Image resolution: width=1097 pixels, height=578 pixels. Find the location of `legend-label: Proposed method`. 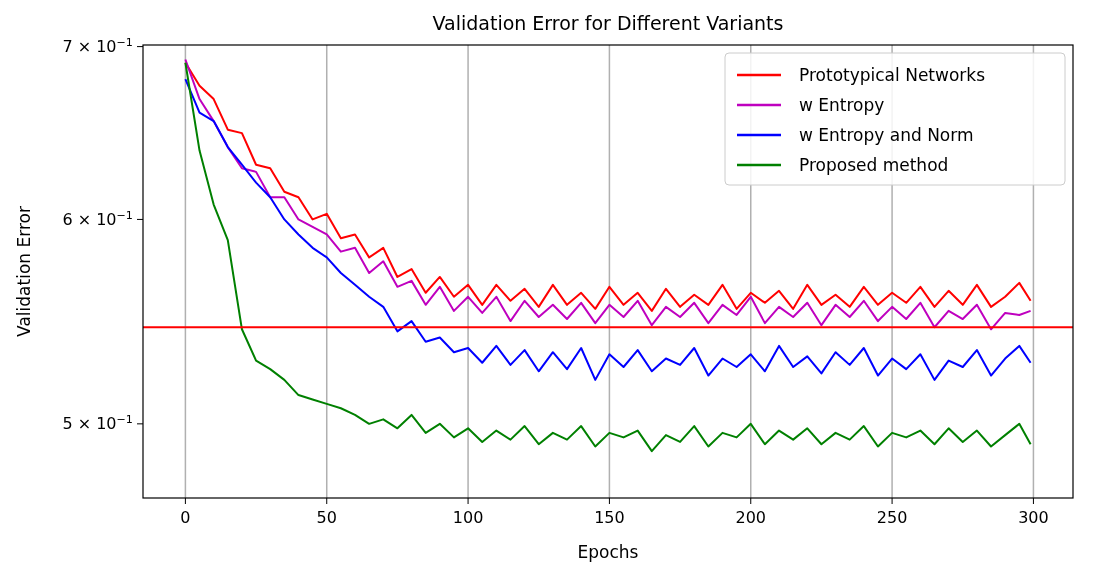

legend-label: Proposed method is located at coordinates (874, 164).